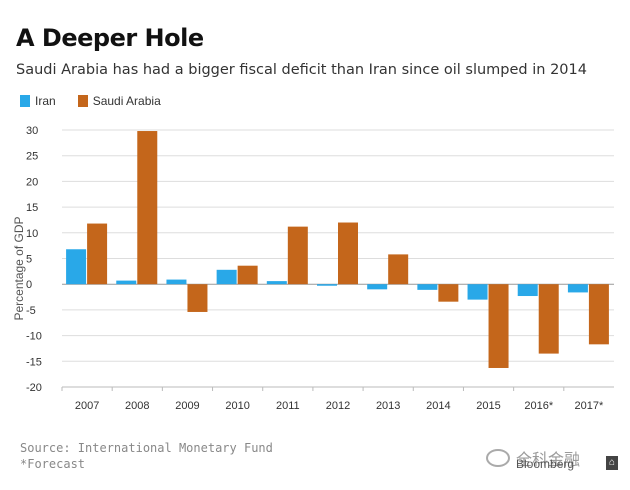  Describe the element at coordinates (53, 464) in the screenshot. I see `forecast-note: *Forecast` at that location.